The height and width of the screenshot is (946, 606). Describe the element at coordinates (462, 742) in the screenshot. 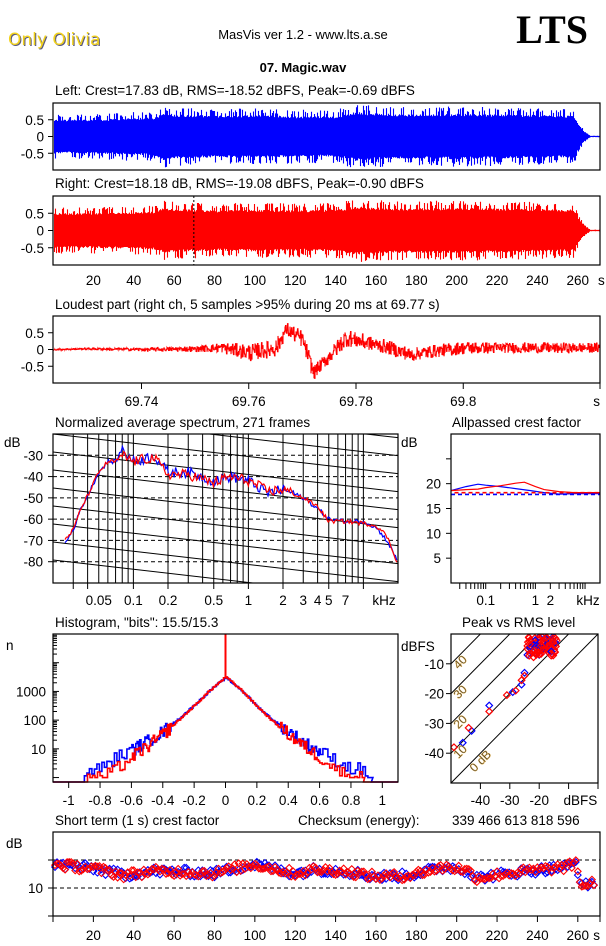

I see `peak-rms-point-left` at that location.